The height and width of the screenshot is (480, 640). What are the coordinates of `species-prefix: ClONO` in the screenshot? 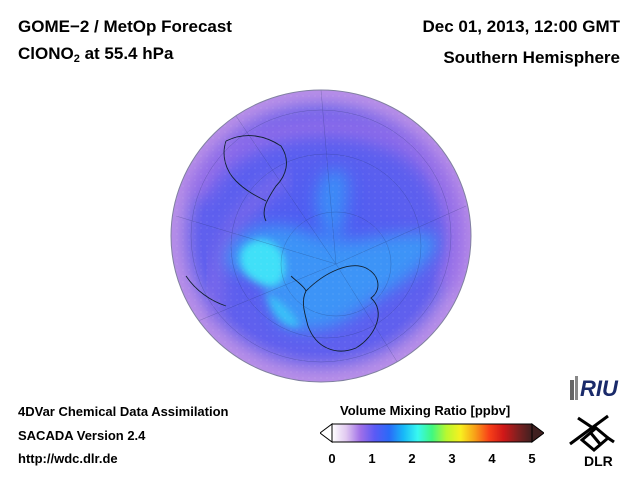 It's located at (46, 53).